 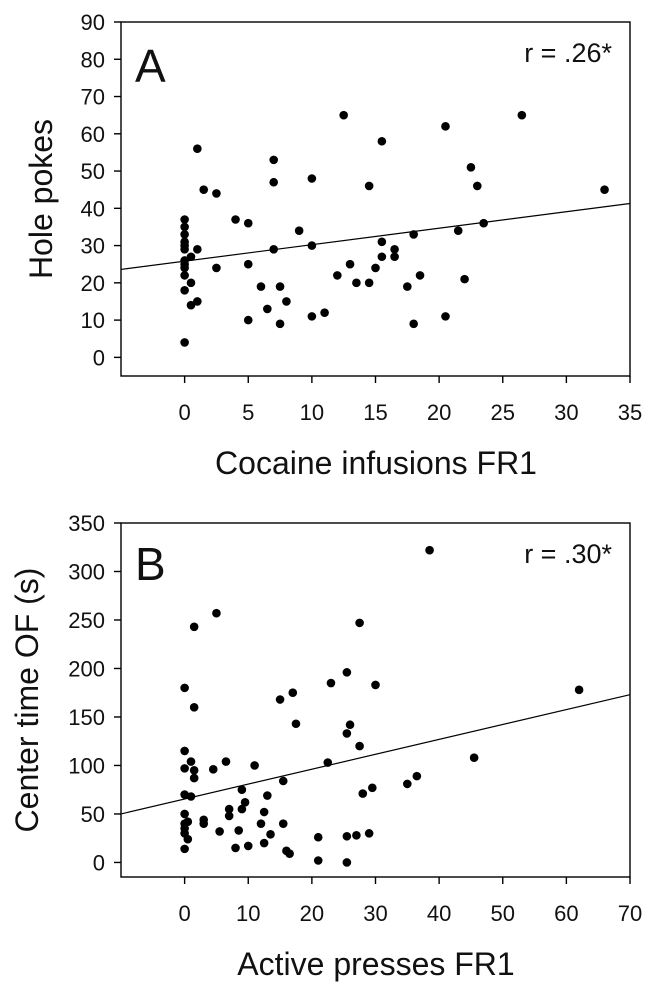 What do you see at coordinates (630, 913) in the screenshot?
I see `x-tick-label: 70` at bounding box center [630, 913].